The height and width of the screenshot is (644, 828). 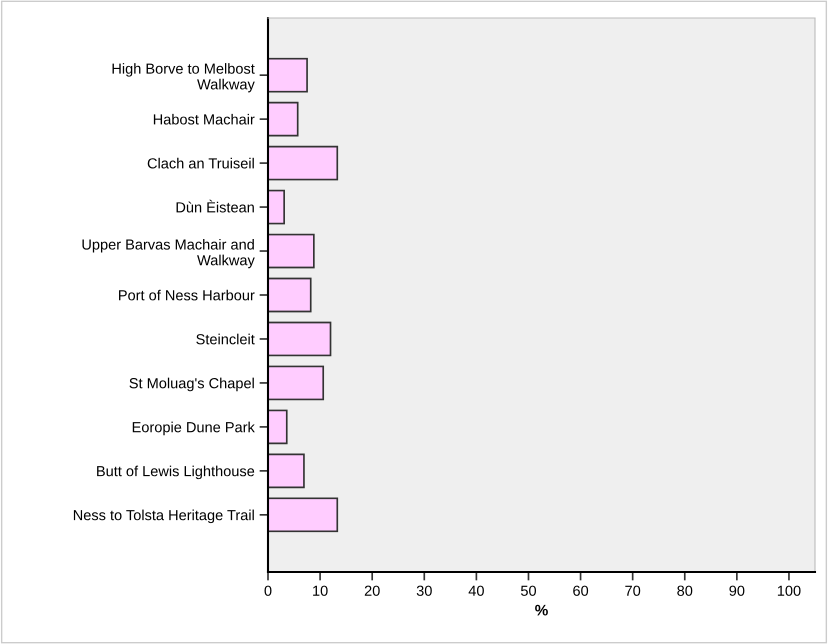 I want to click on y-tick-label: Butt of Lewis Lighthouse, so click(x=175, y=473).